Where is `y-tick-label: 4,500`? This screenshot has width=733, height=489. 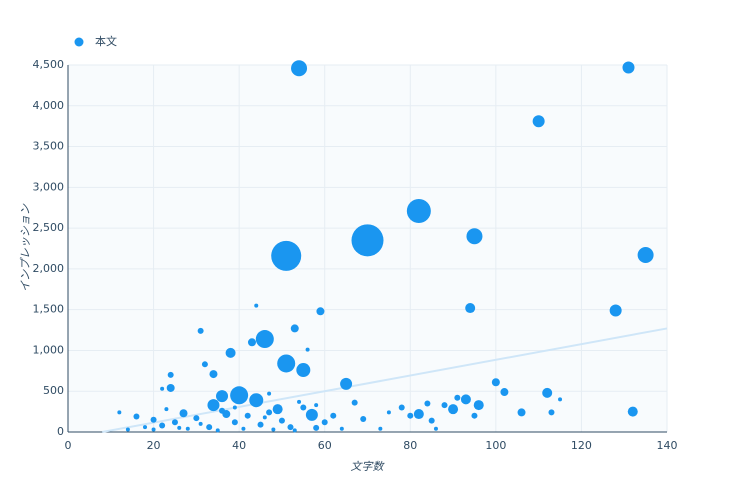 y-tick-label: 4,500 is located at coordinates (49, 64).